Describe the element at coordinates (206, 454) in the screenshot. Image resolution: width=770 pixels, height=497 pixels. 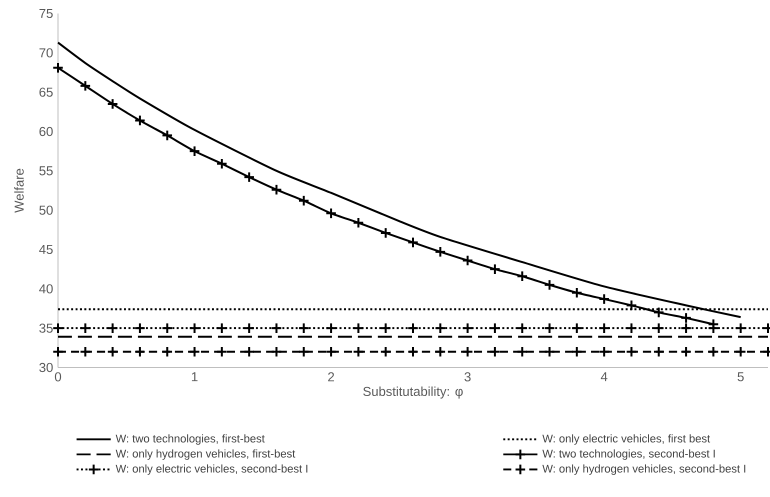
I see `legend-label: W: only hydrogen vehicles, first-best` at that location.